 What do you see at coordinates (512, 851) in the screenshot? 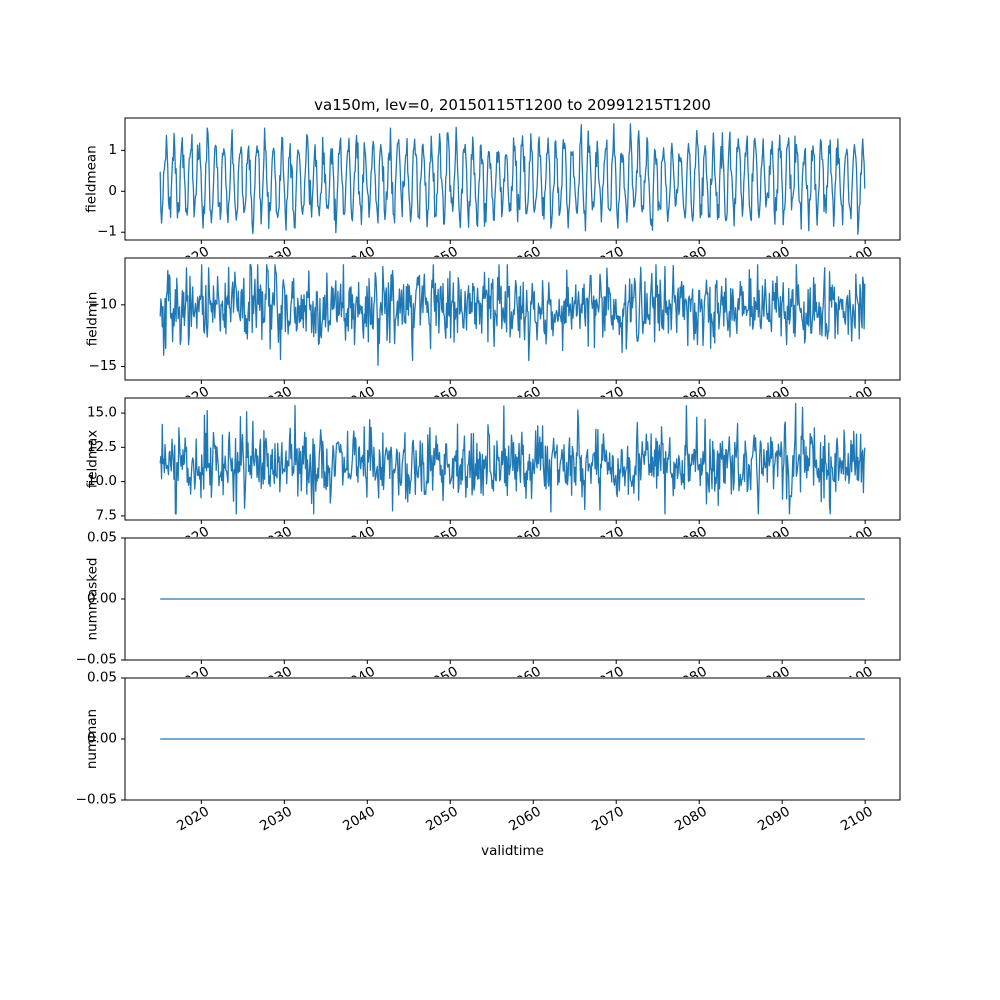
I see `x-axis-label: validtime` at bounding box center [512, 851].